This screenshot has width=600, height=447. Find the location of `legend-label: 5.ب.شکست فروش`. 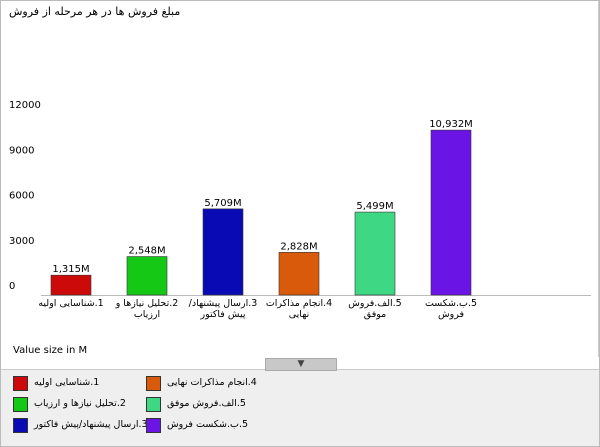

legend-label: 5.ب.شکست فروش is located at coordinates (208, 424).